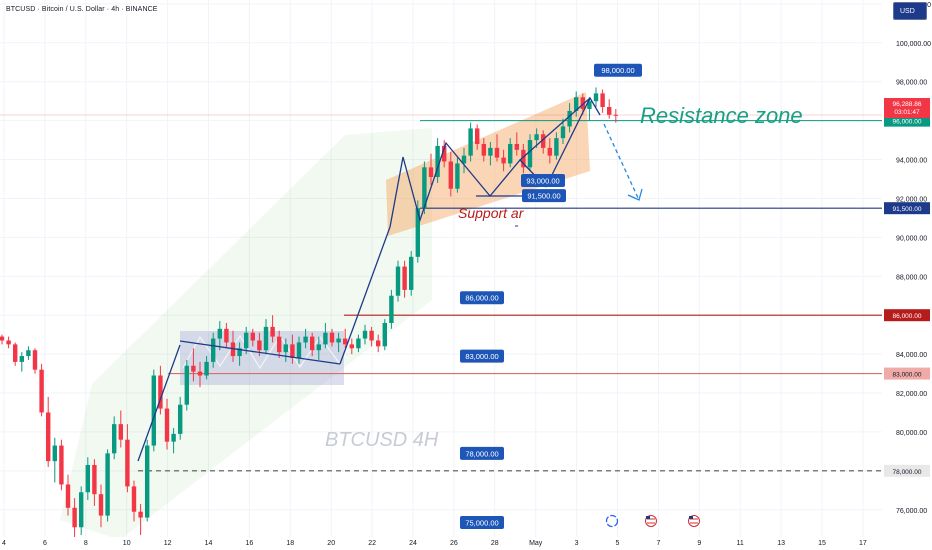 This screenshot has height=550, width=932. What do you see at coordinates (491, 213) in the screenshot?
I see `support-area-label: Support ar` at bounding box center [491, 213].